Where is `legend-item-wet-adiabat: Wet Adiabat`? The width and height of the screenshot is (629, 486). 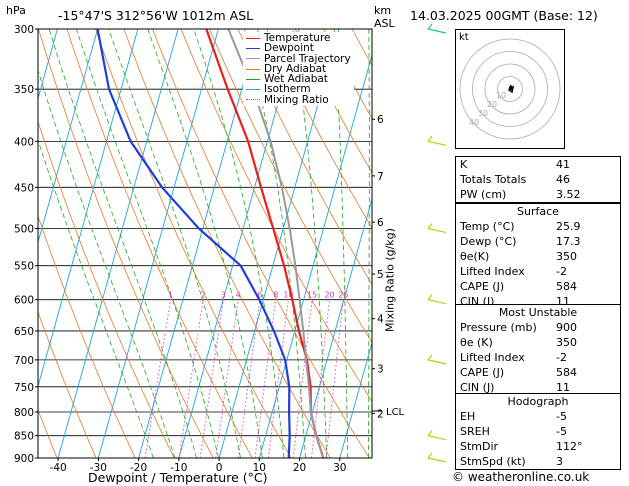 legend-item-wet-adiabat: Wet Adiabat is located at coordinates (298, 79).